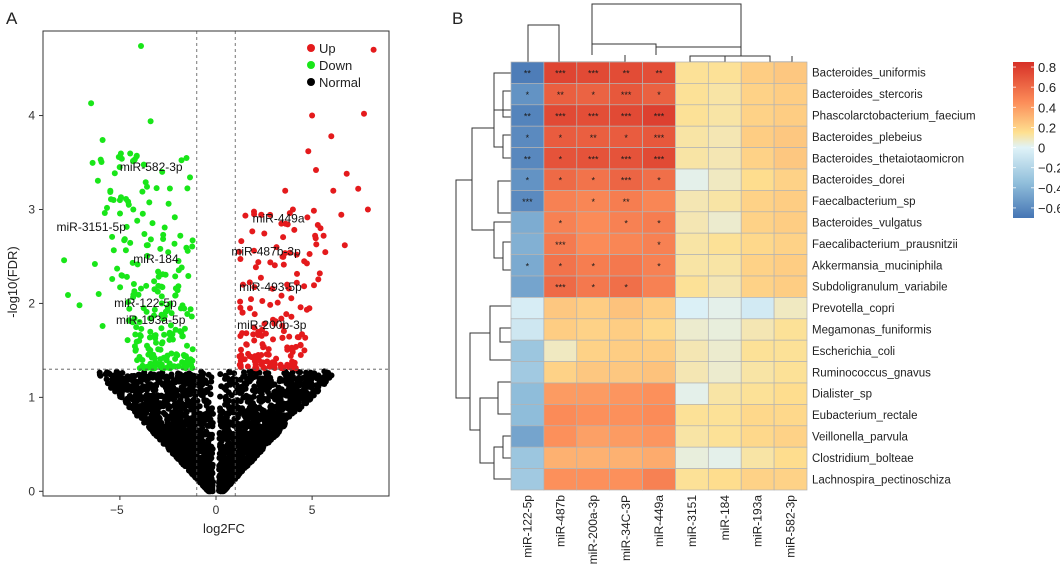 Image resolution: width=1060 pixels, height=577 pixels. I want to click on y-tick-label: 4, so click(31, 116).